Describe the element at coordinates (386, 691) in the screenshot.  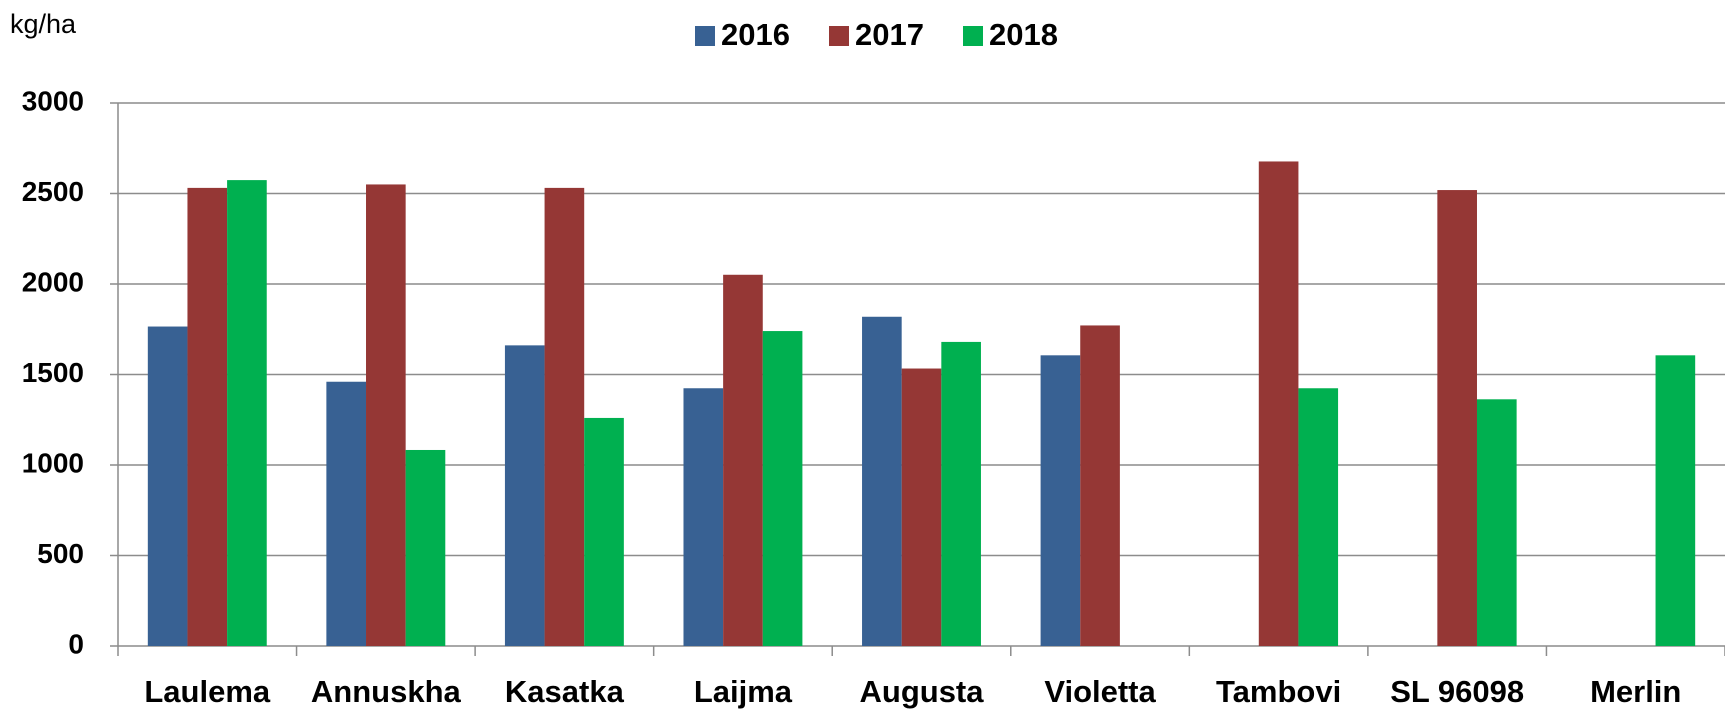
I see `x-tick-label: Annuskha` at that location.